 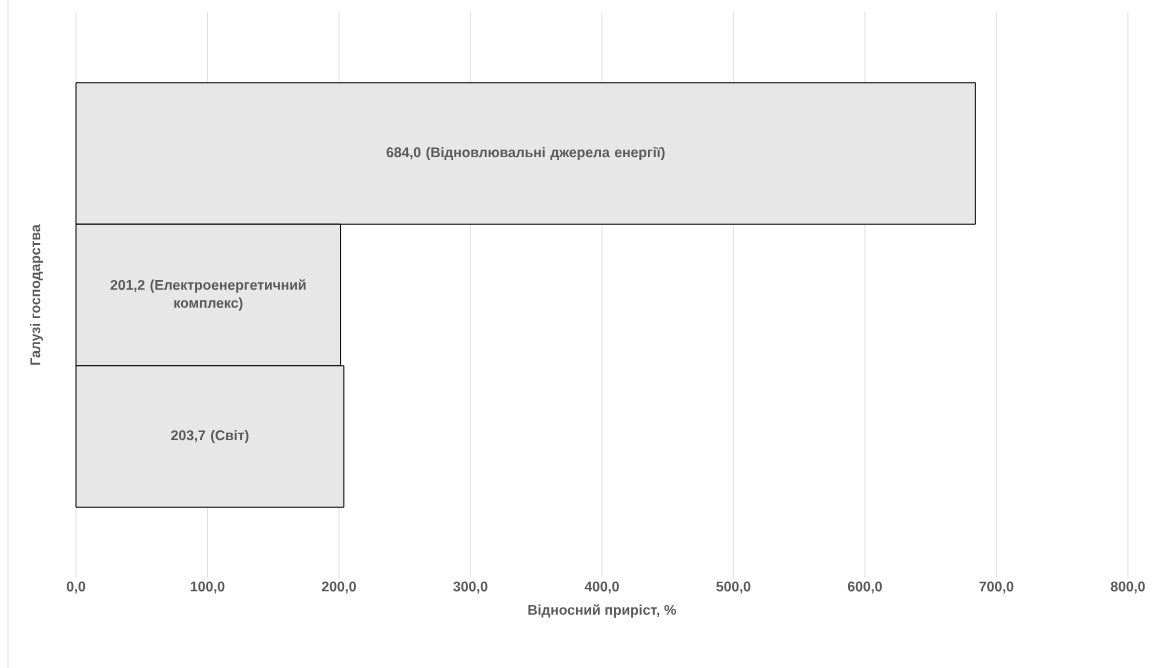 I want to click on x-tick-label: 600,0, so click(x=864, y=587).